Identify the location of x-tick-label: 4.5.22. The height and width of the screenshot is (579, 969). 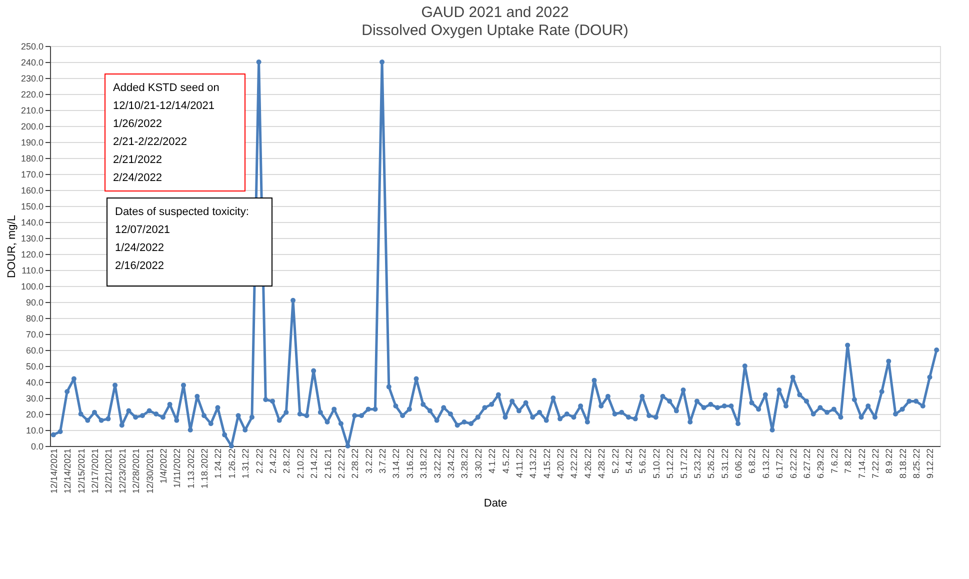
(505, 461).